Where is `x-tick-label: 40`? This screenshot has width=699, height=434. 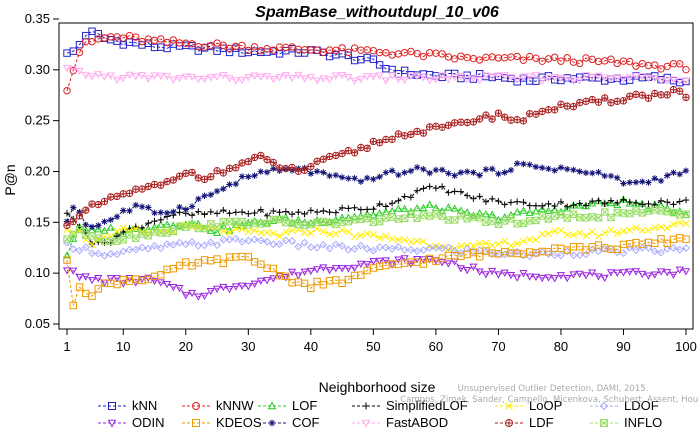 x-tick-label: 40 is located at coordinates (311, 346).